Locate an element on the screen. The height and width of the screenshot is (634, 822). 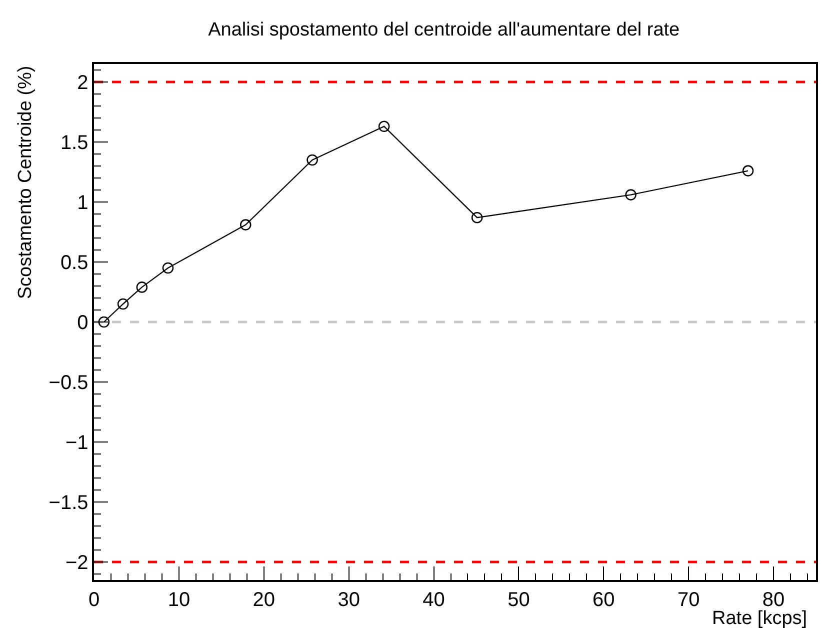
x-tick-label: 40 is located at coordinates (433, 599).